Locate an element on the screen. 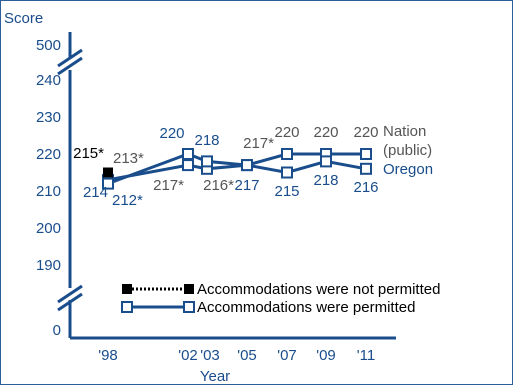 The width and height of the screenshot is (513, 385). series-points is located at coordinates (237, 169).